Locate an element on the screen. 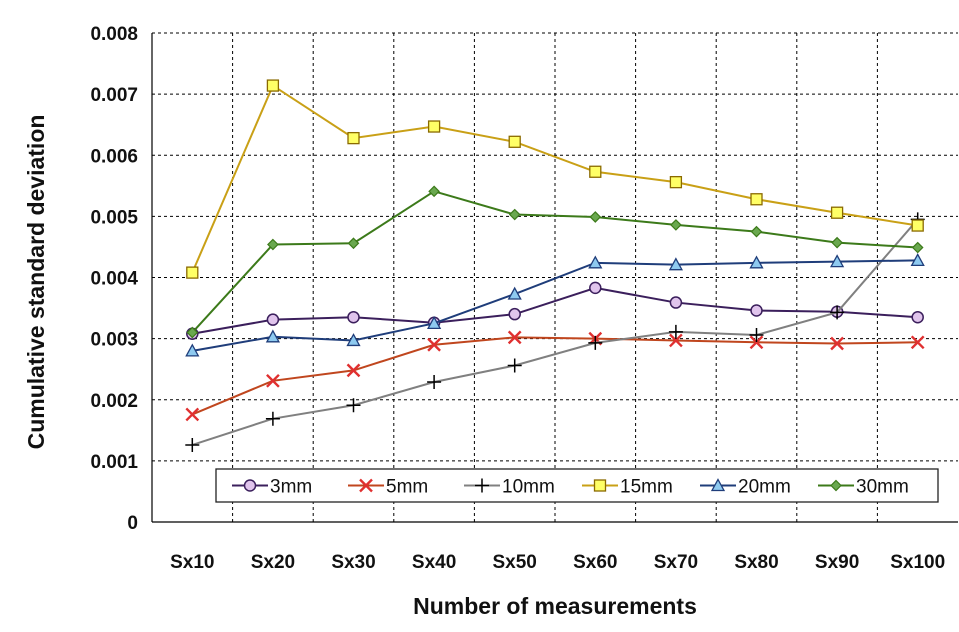 The width and height of the screenshot is (959, 632). series-line-5mm is located at coordinates (554, 376).